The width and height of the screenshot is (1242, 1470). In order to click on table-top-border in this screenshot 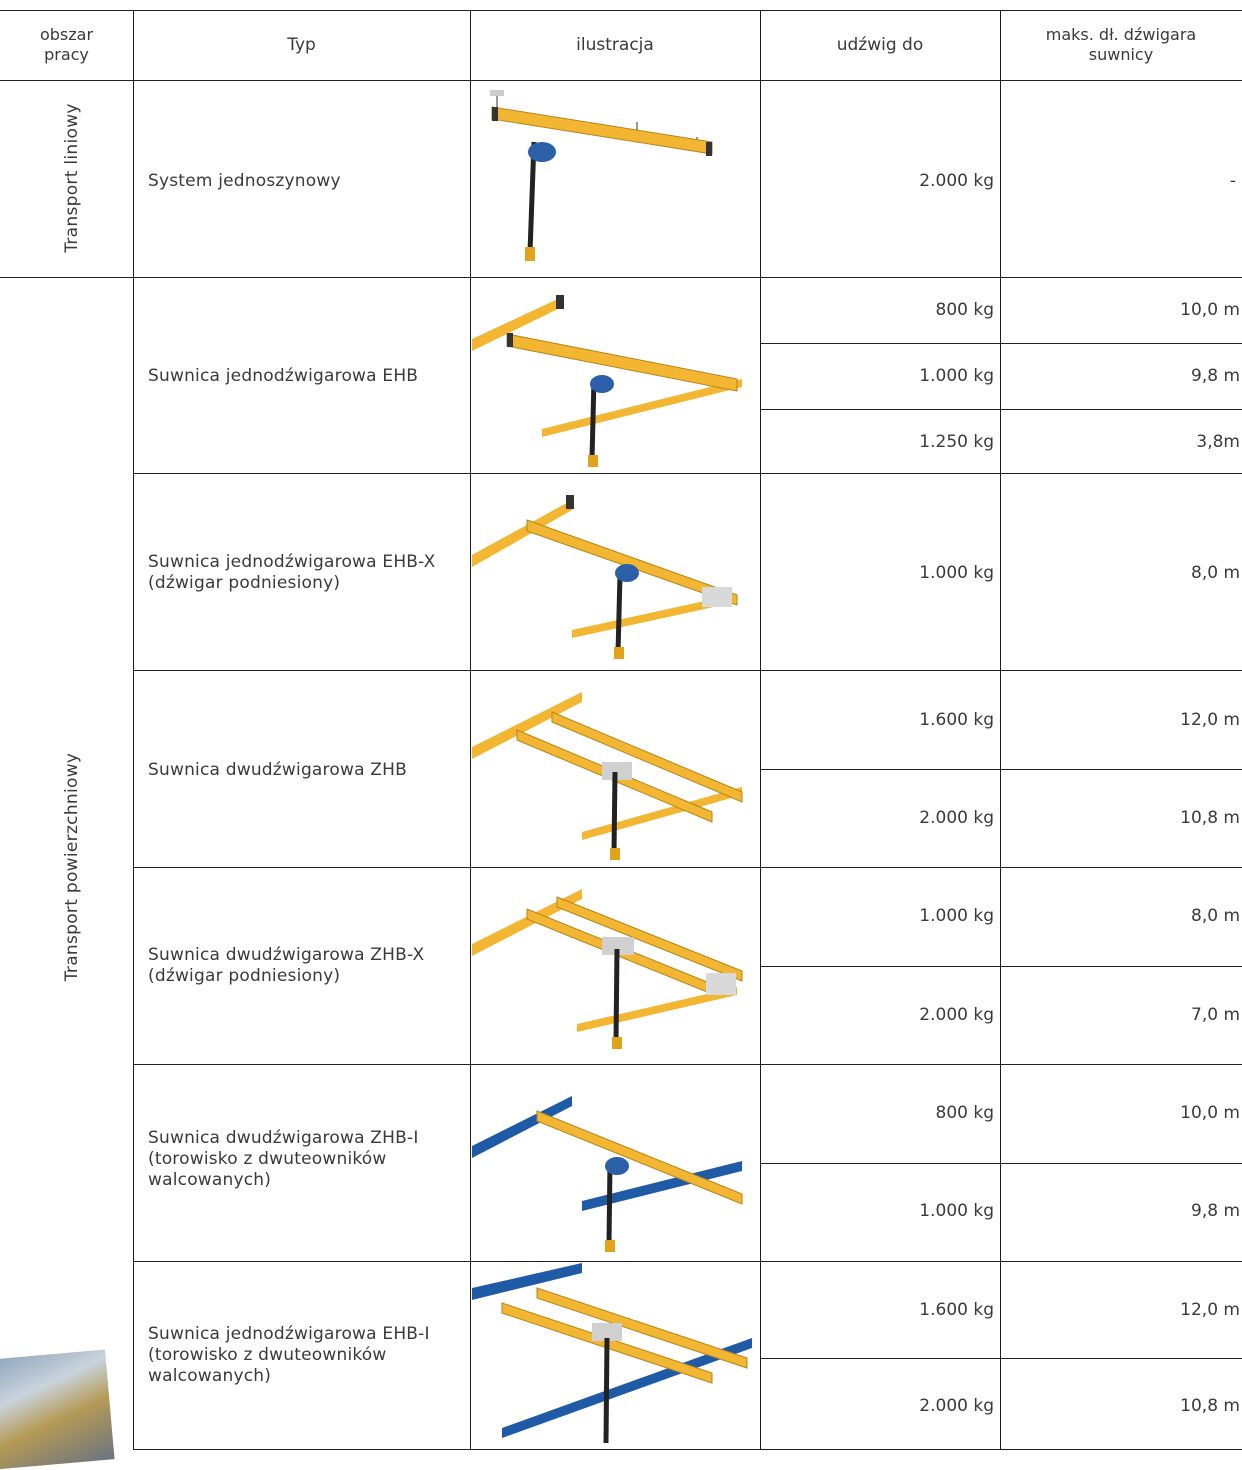, I will do `click(621, 10)`.